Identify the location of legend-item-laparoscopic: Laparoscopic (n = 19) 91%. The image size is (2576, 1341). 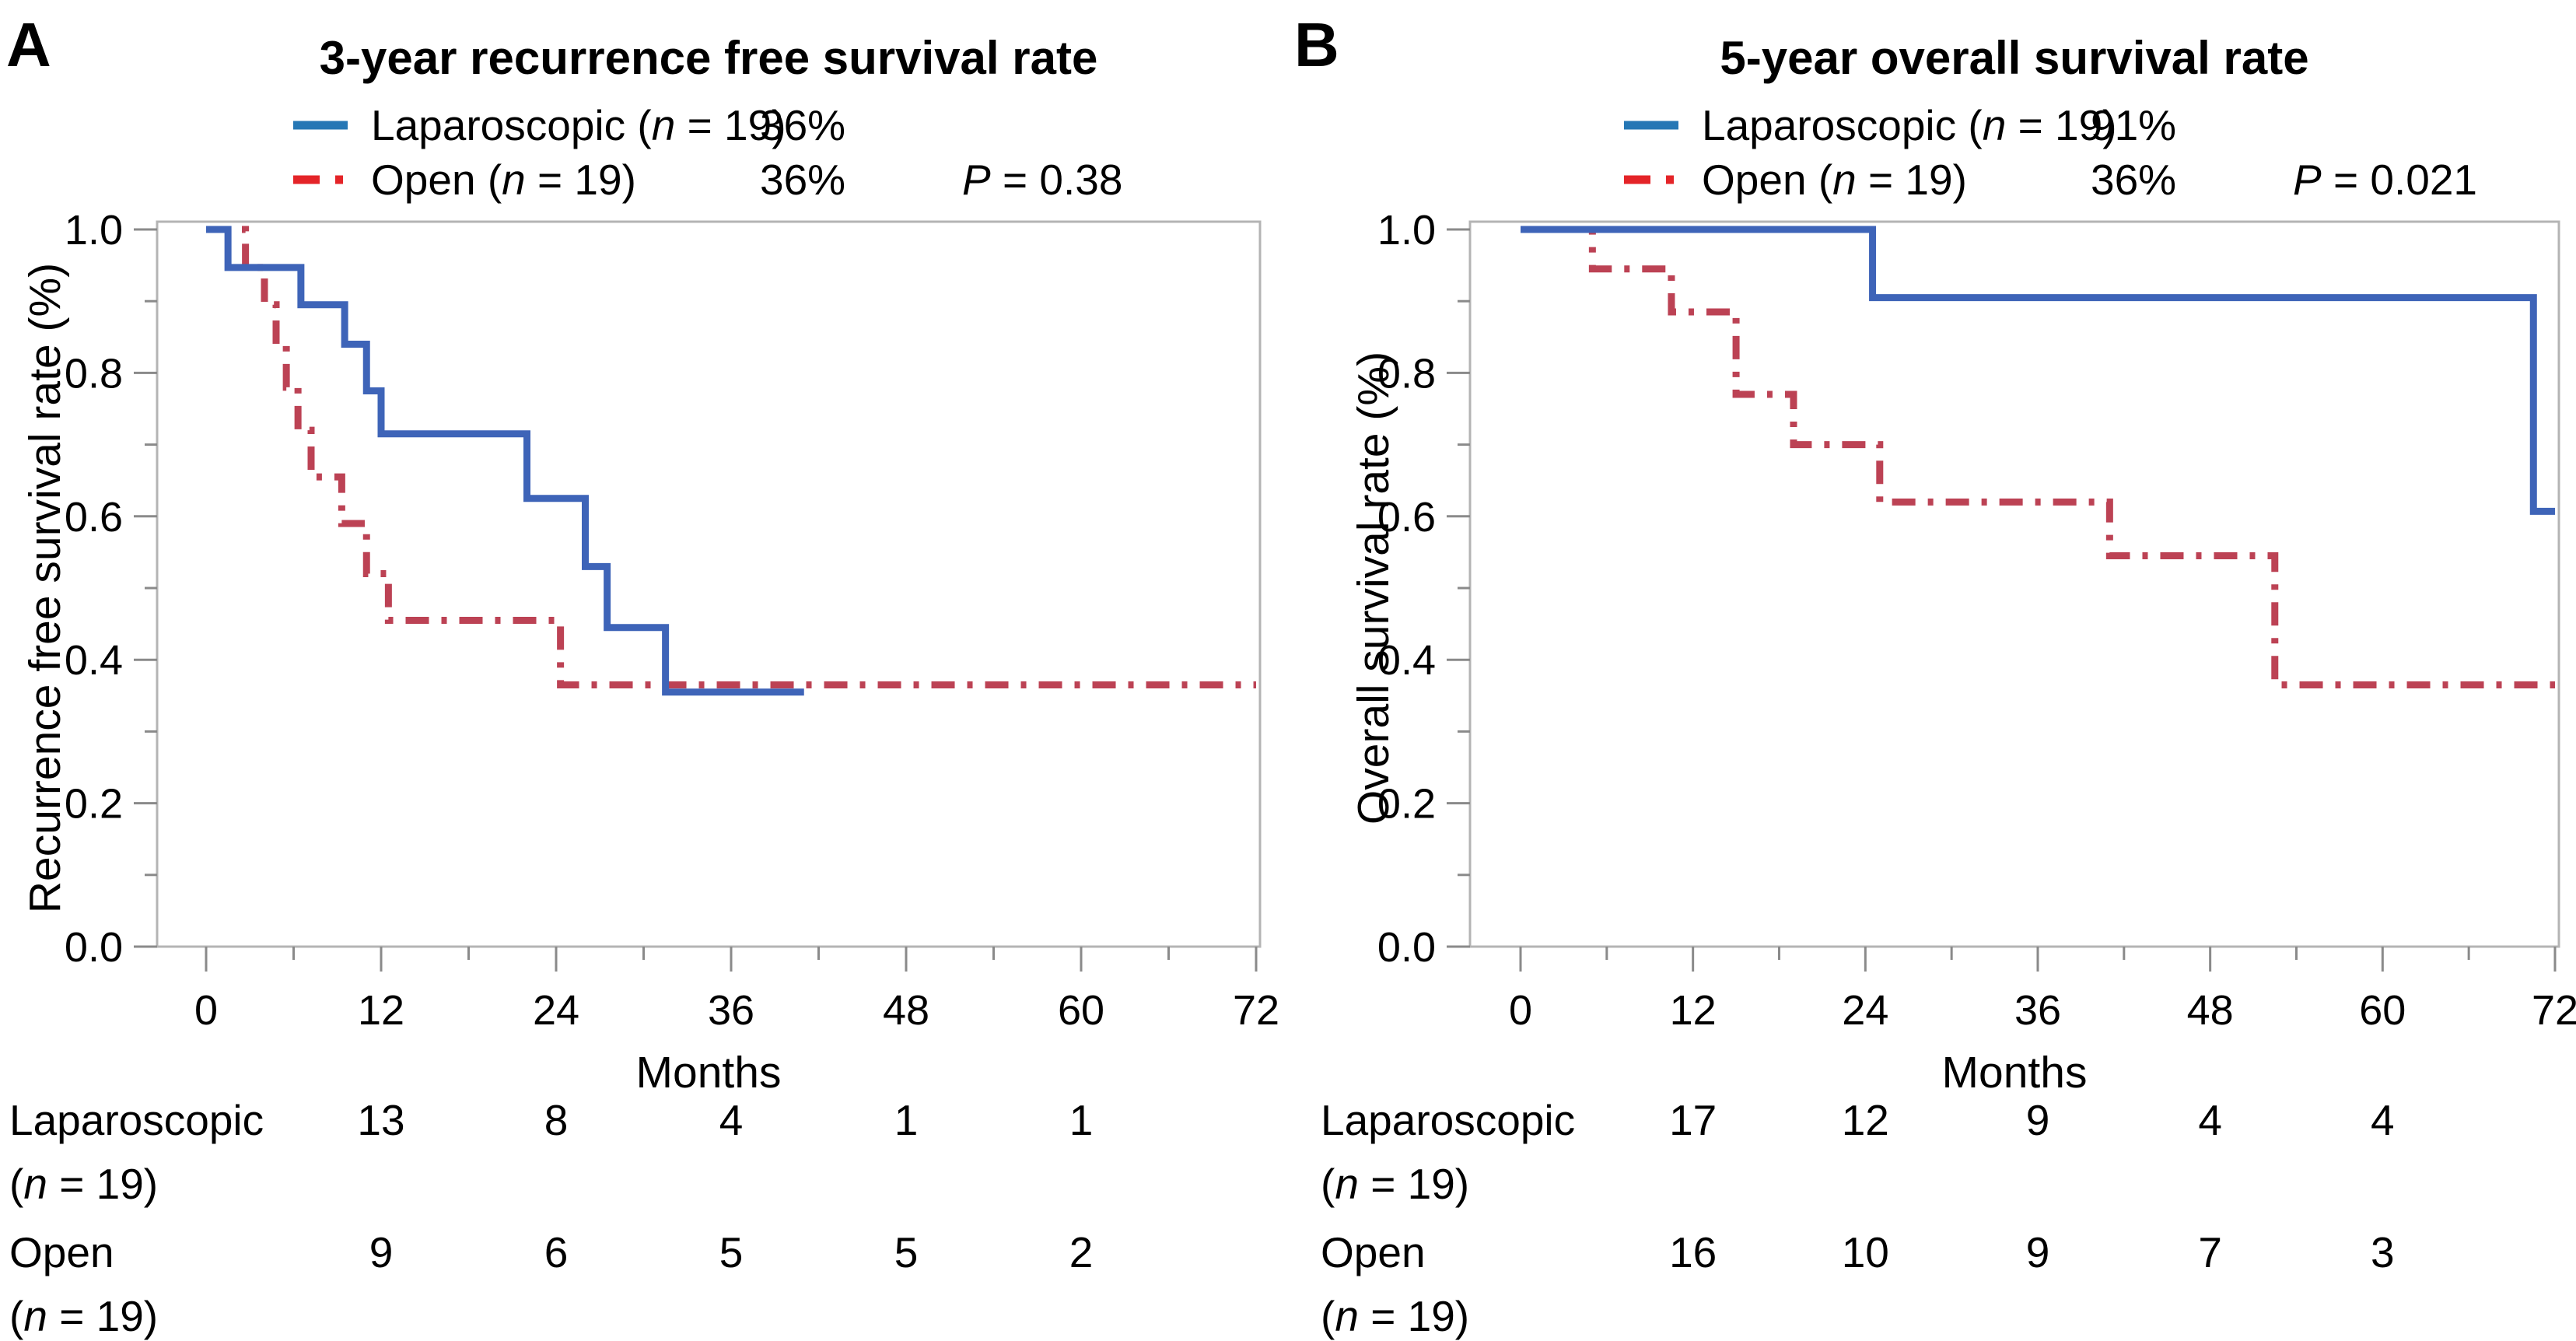
(2050, 125).